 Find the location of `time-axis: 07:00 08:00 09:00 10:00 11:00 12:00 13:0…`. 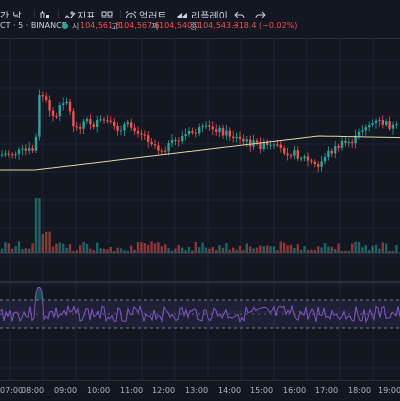

time-axis: 07:00 08:00 09:00 10:00 11:00 12:00 13:0… is located at coordinates (200, 390).